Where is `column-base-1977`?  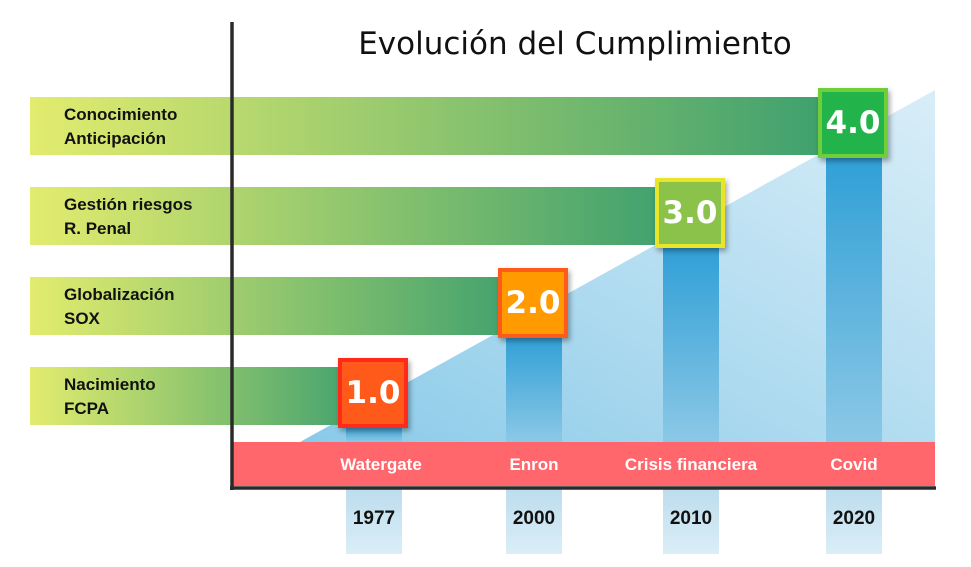
column-base-1977 is located at coordinates (374, 521).